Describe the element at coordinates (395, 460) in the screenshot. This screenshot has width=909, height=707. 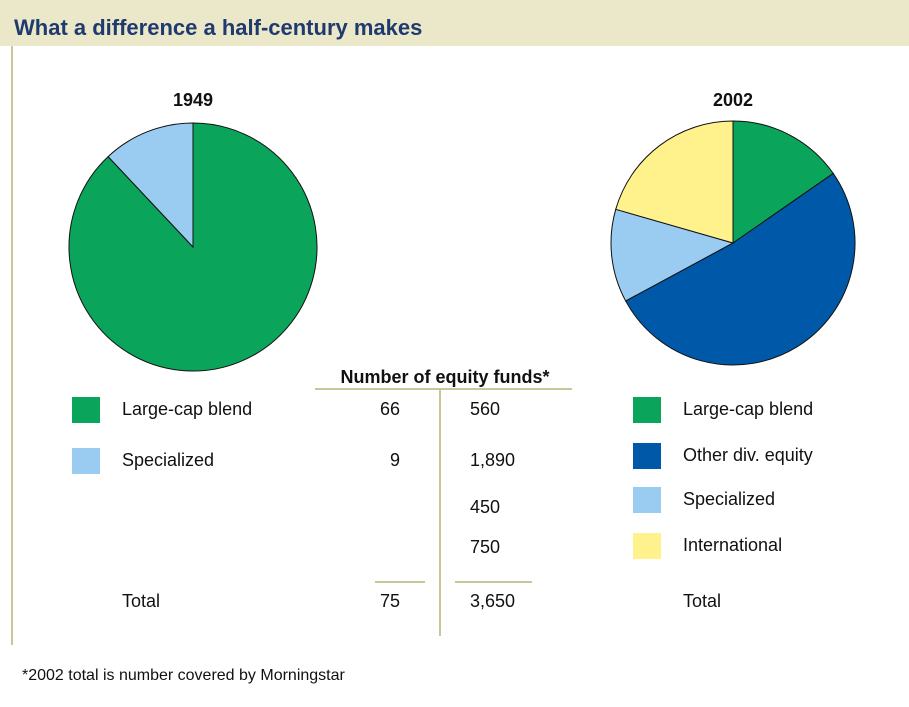
I see `value-label: 9` at that location.